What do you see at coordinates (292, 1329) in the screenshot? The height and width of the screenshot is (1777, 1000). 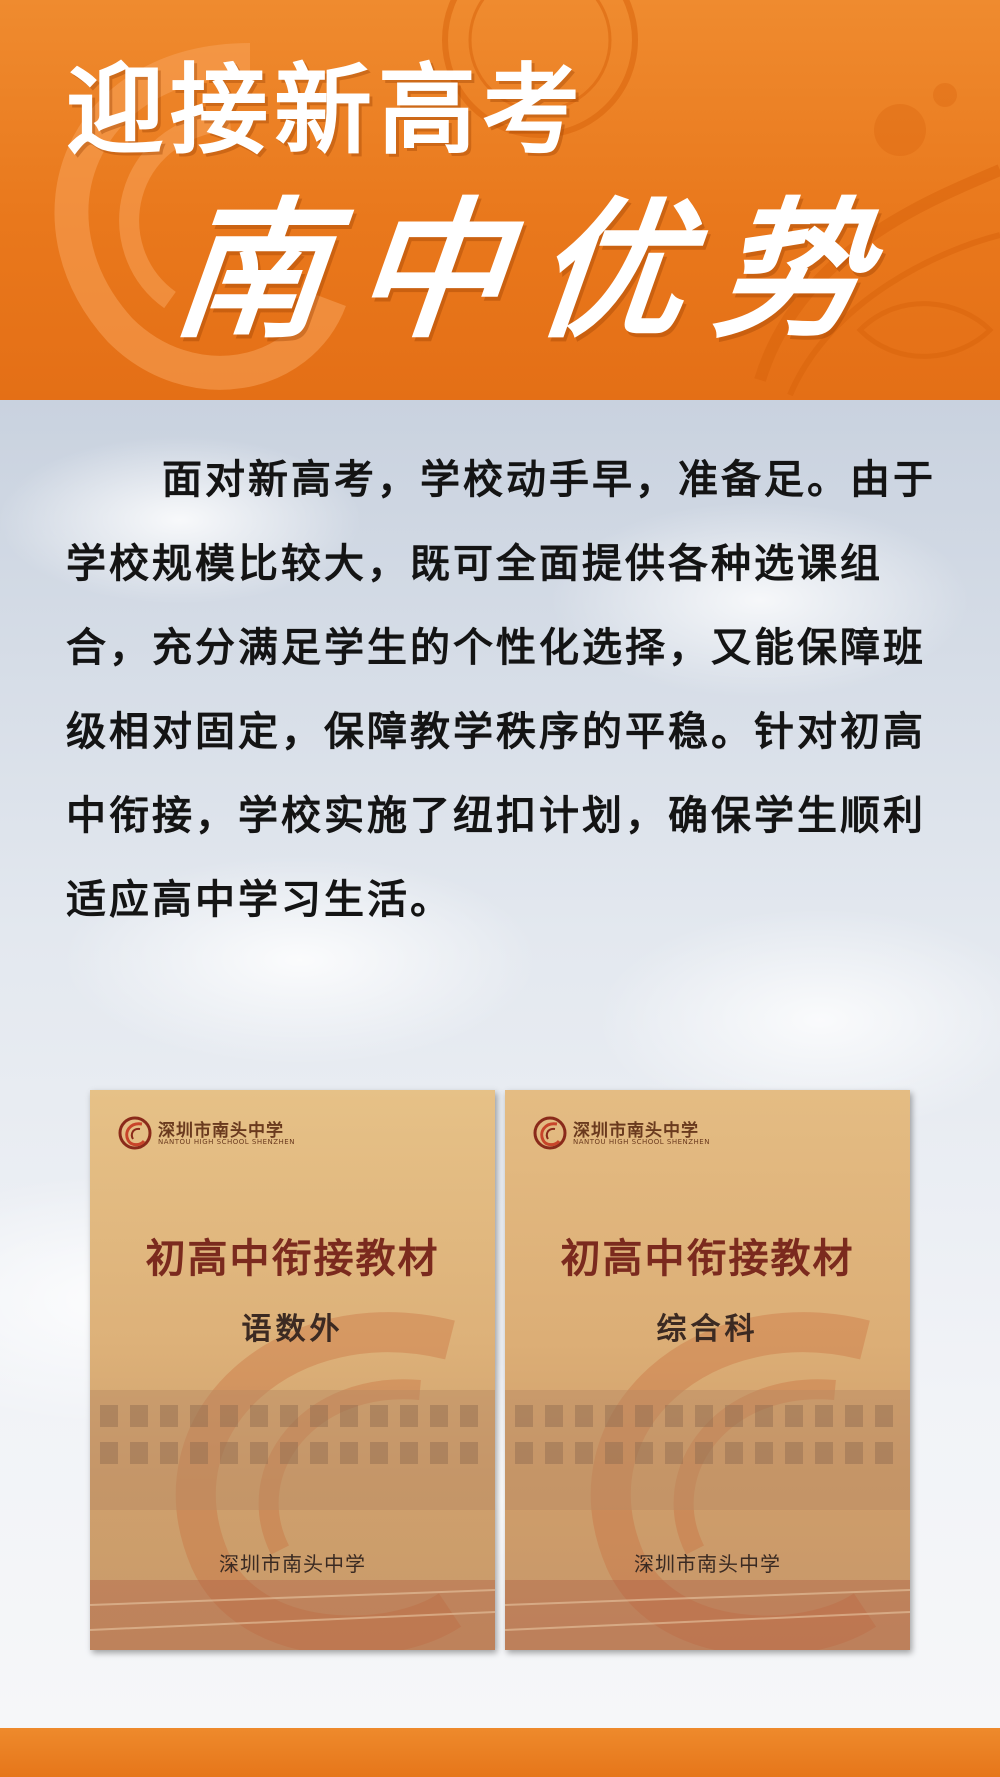 I see `book-subtitle: 语数外` at bounding box center [292, 1329].